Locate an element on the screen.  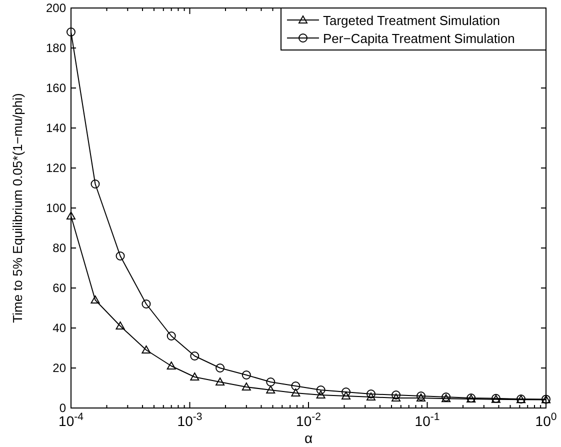
y-tick-label: 20 is located at coordinates (59, 368).